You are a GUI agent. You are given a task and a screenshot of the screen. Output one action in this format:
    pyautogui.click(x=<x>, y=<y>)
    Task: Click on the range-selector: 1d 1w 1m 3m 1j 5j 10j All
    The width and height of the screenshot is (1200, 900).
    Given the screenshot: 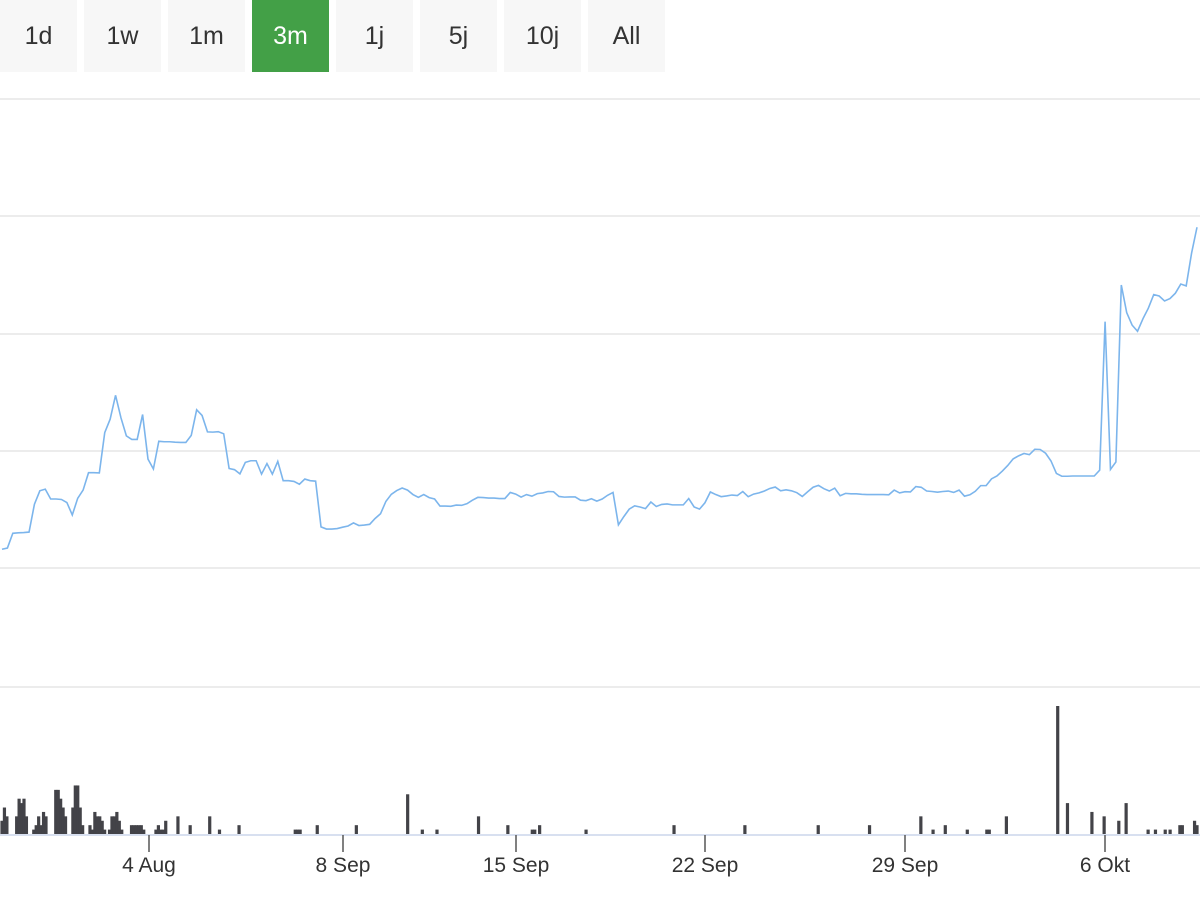 What is the action you would take?
    pyautogui.click(x=336, y=36)
    